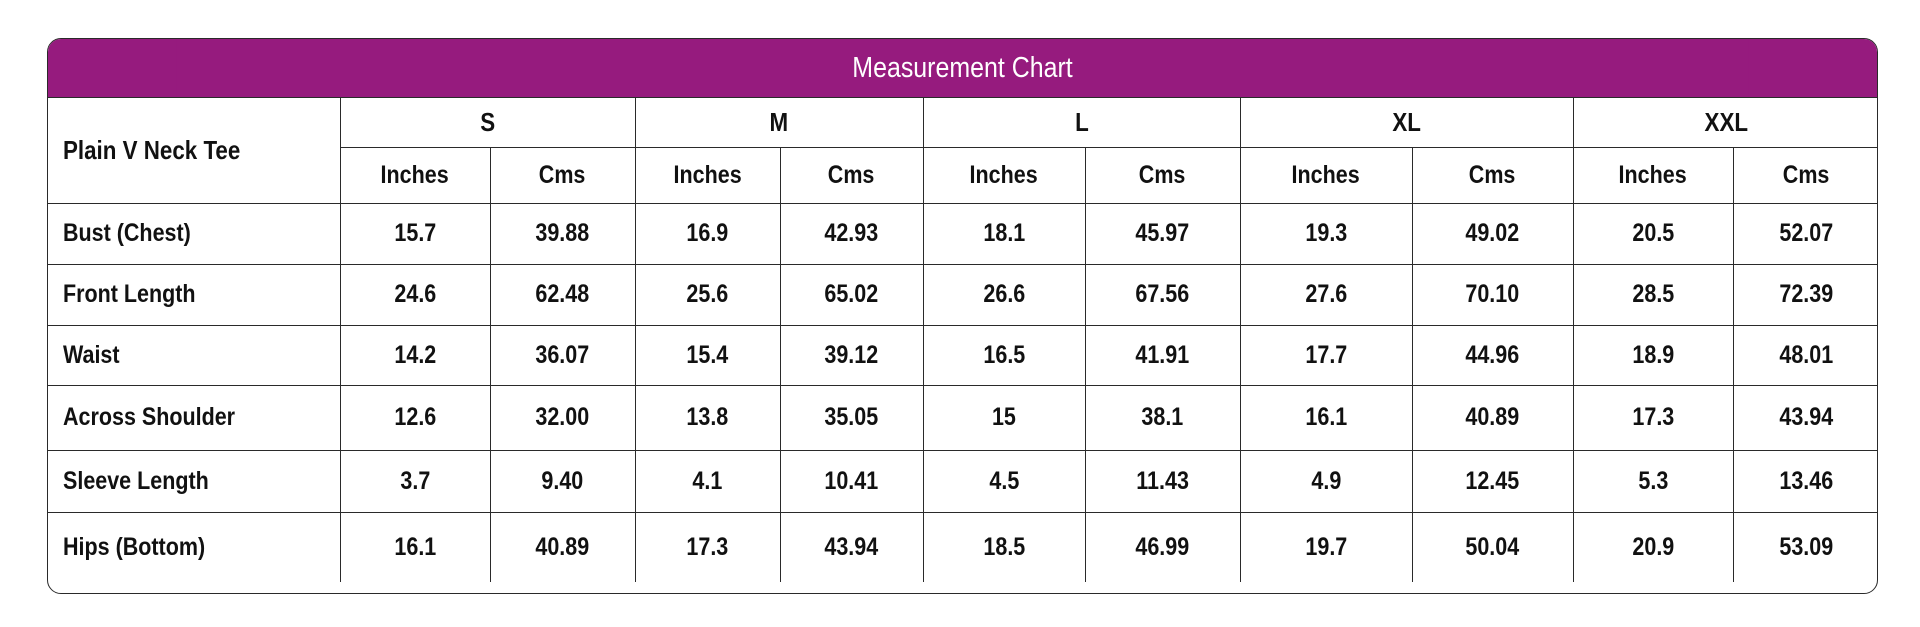  I want to click on row-label-cell: Front Length, so click(194, 294).